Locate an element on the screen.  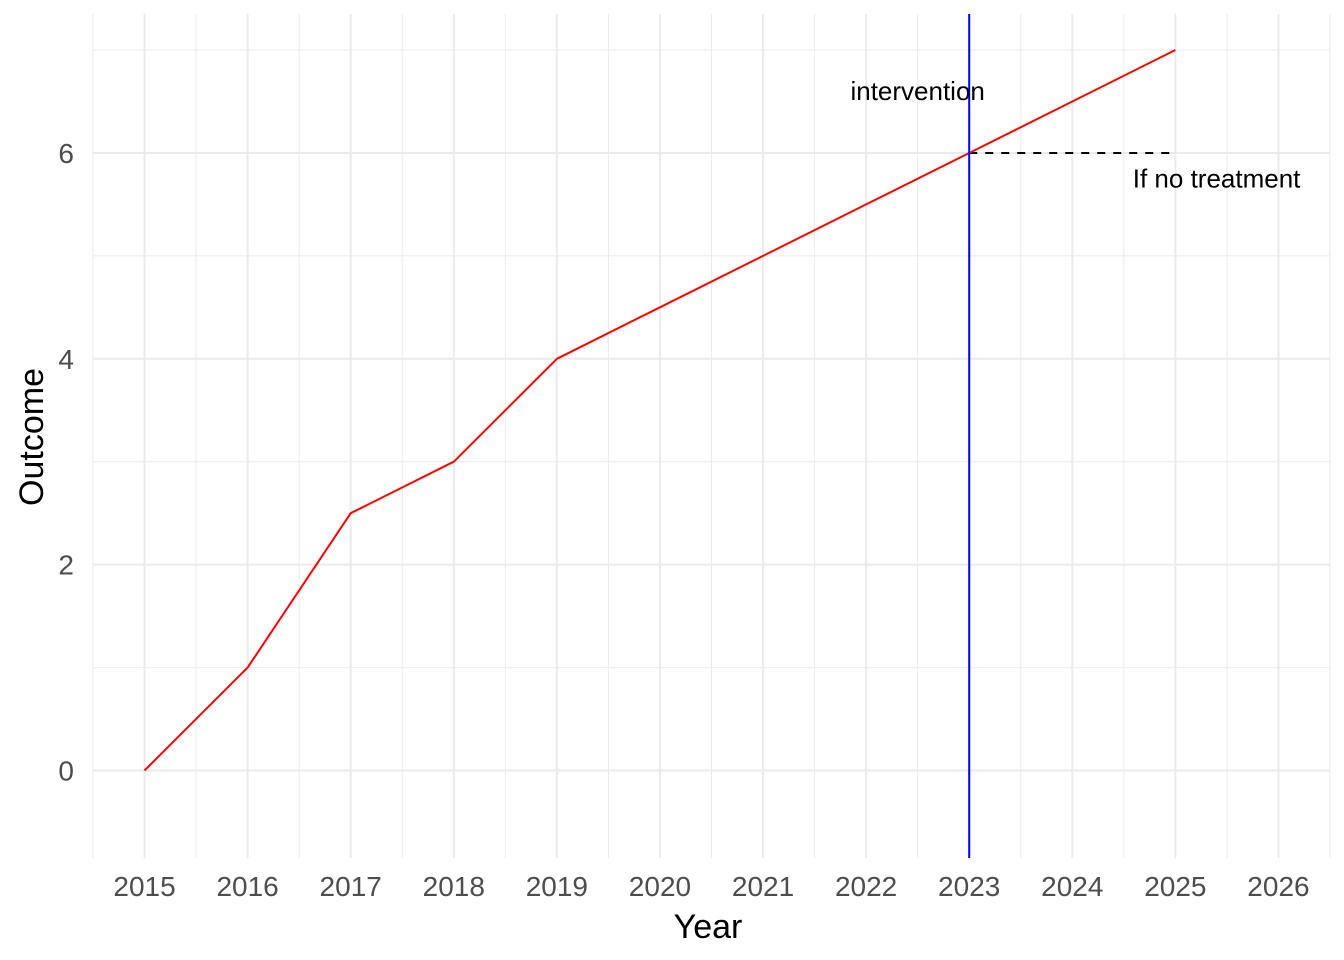
x-tick-label: 2020 is located at coordinates (660, 886).